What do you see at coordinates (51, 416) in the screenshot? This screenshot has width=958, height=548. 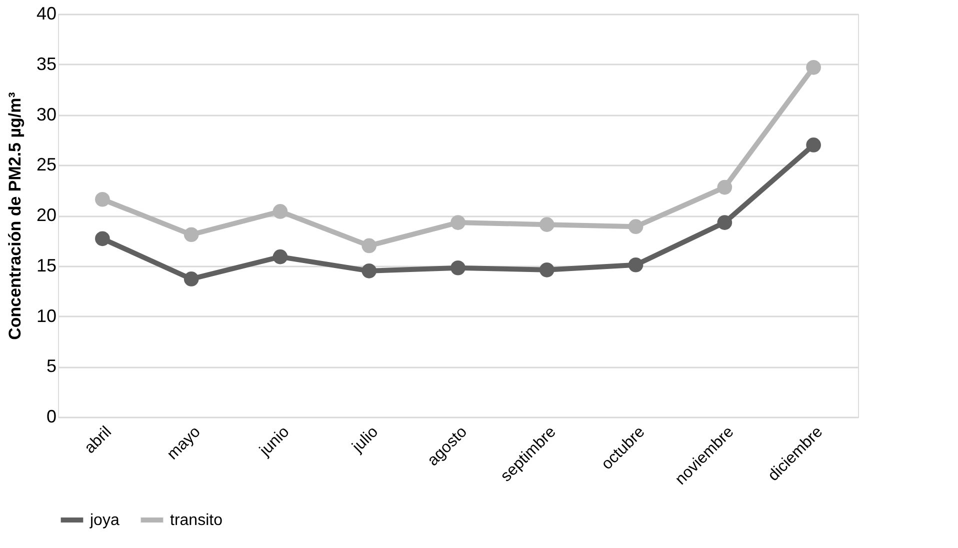 I see `y-tick-label: 0` at bounding box center [51, 416].